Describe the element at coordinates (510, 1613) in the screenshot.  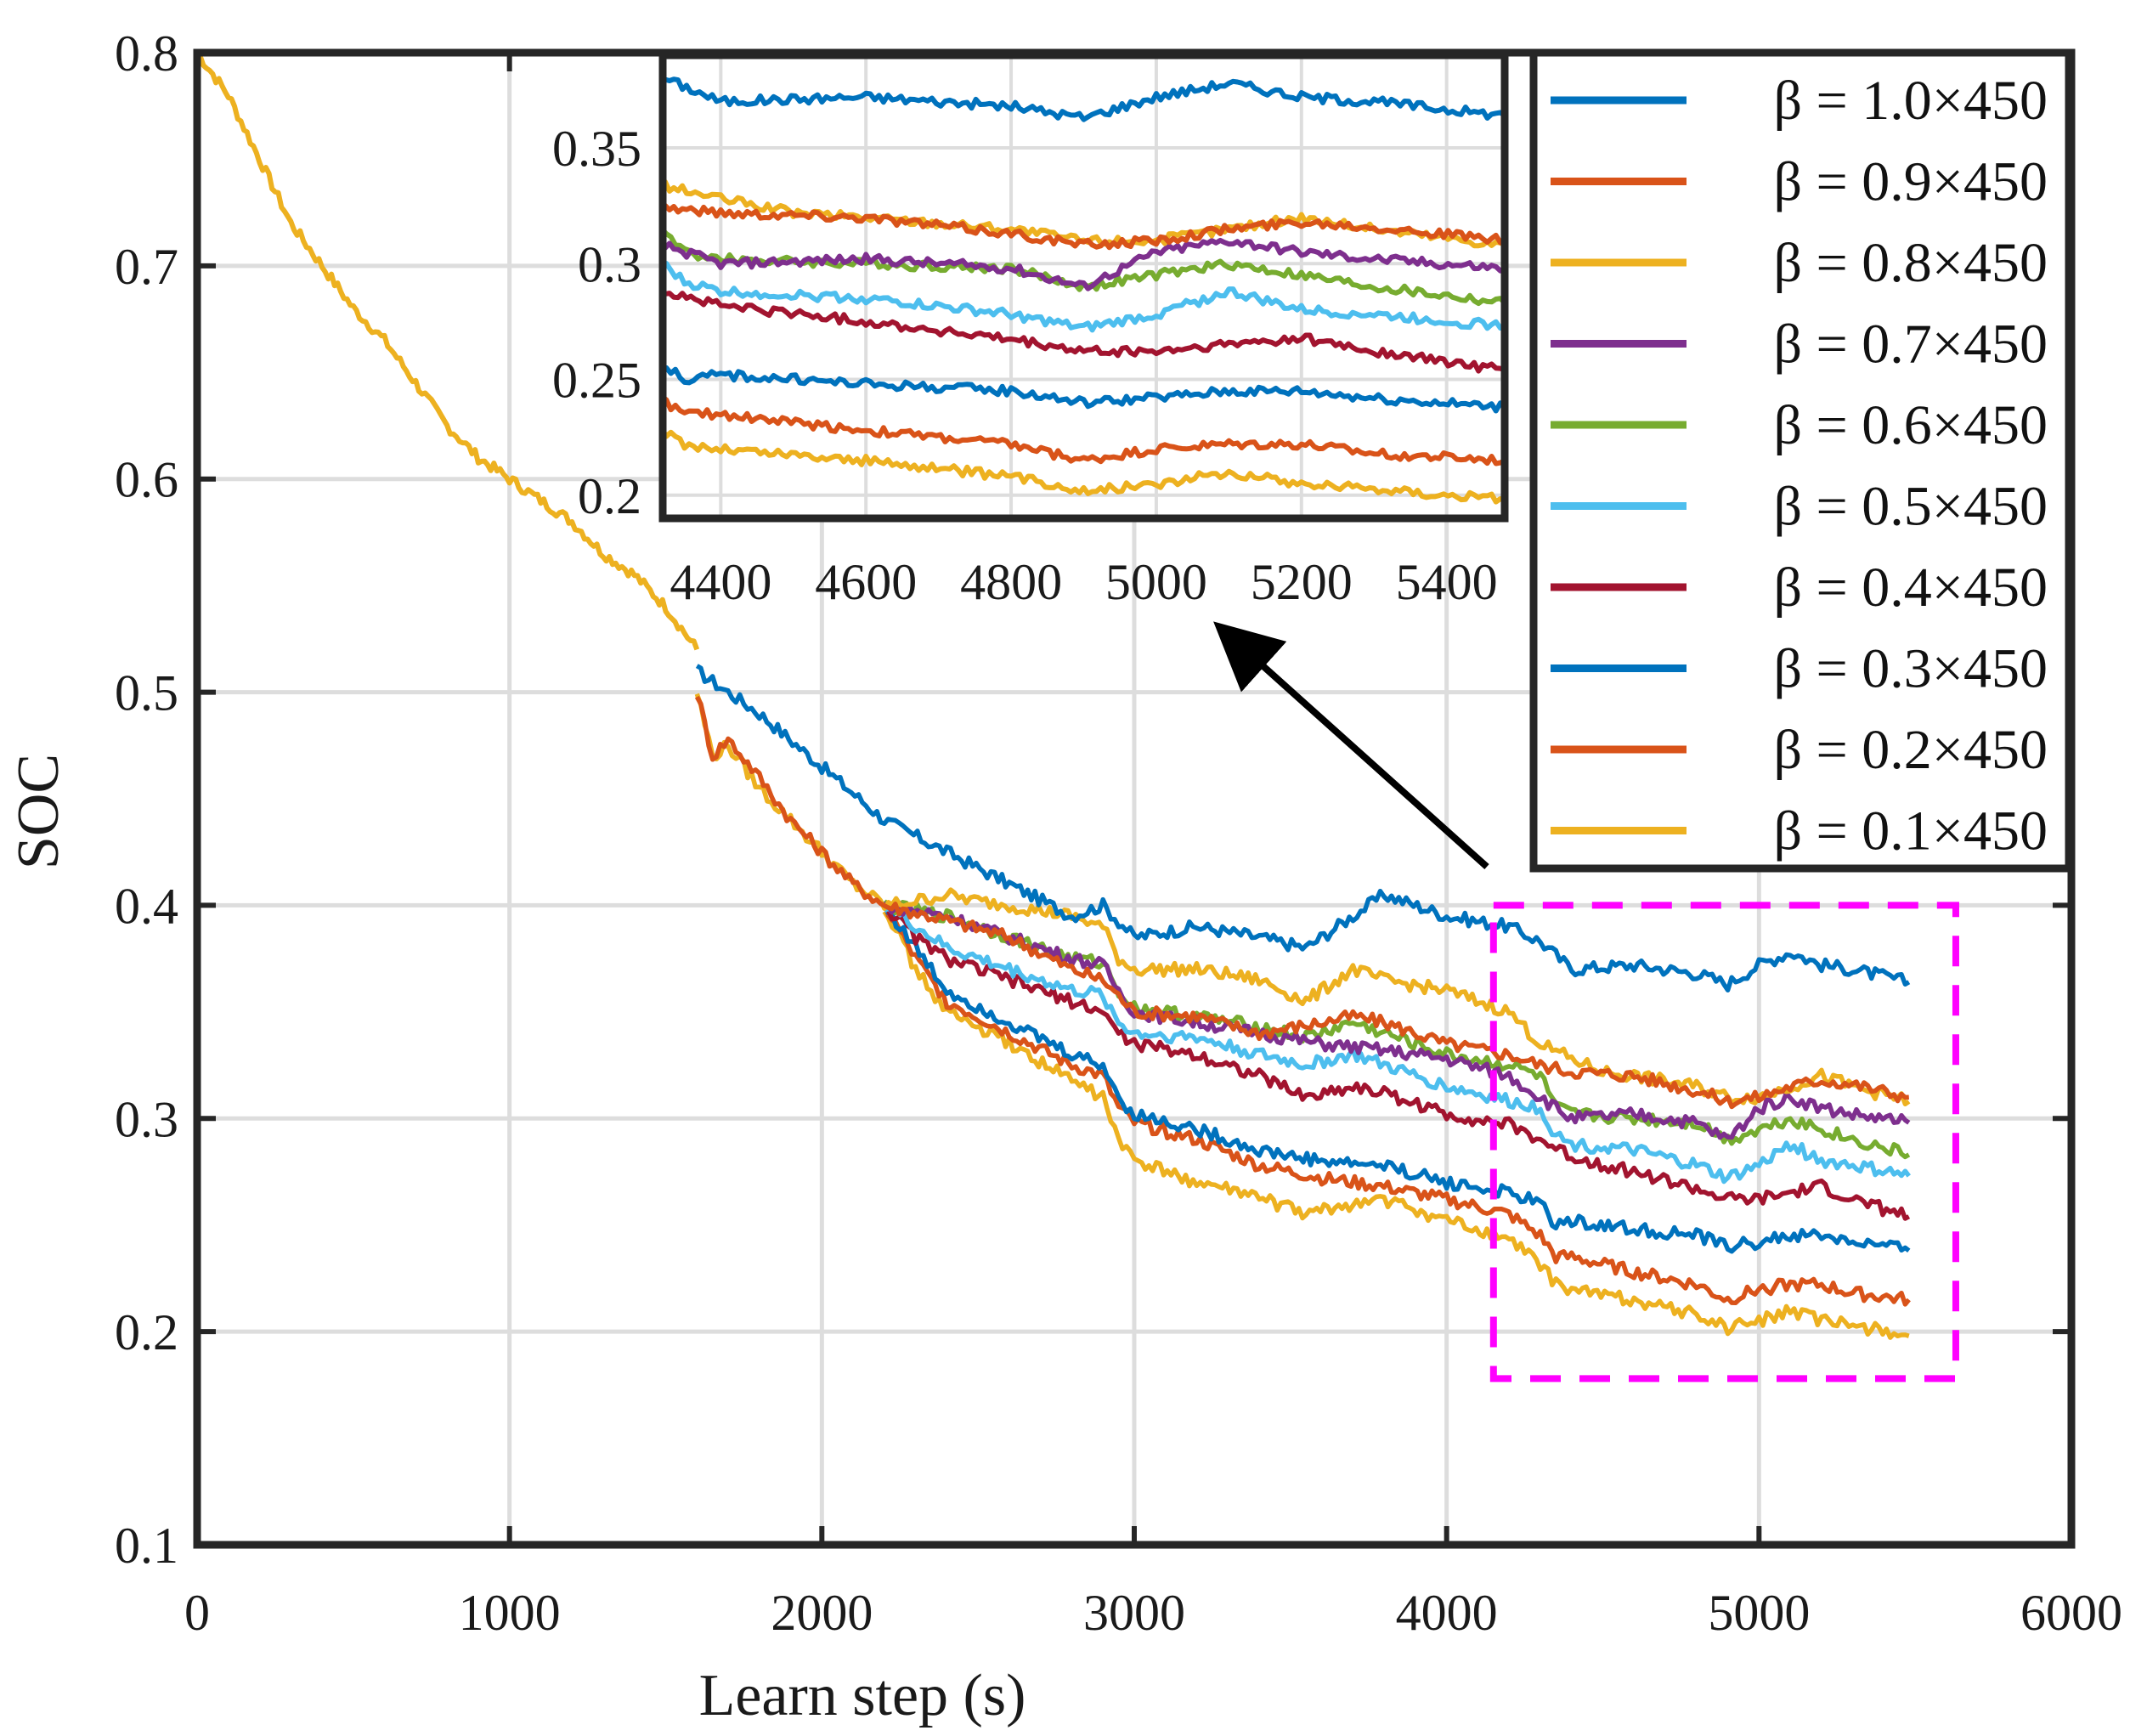
I see `x-tick-label: 1000` at that location.